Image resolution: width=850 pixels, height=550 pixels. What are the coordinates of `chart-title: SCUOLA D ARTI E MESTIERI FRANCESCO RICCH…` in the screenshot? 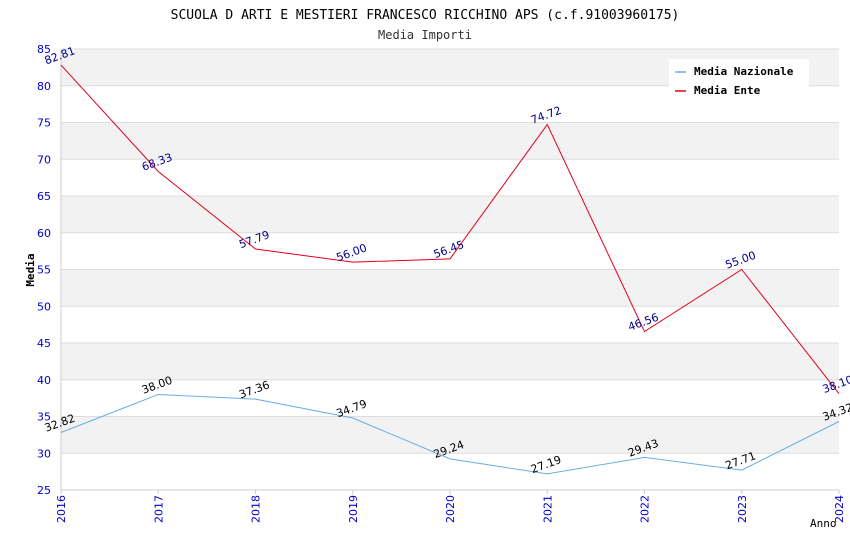 It's located at (425, 15).